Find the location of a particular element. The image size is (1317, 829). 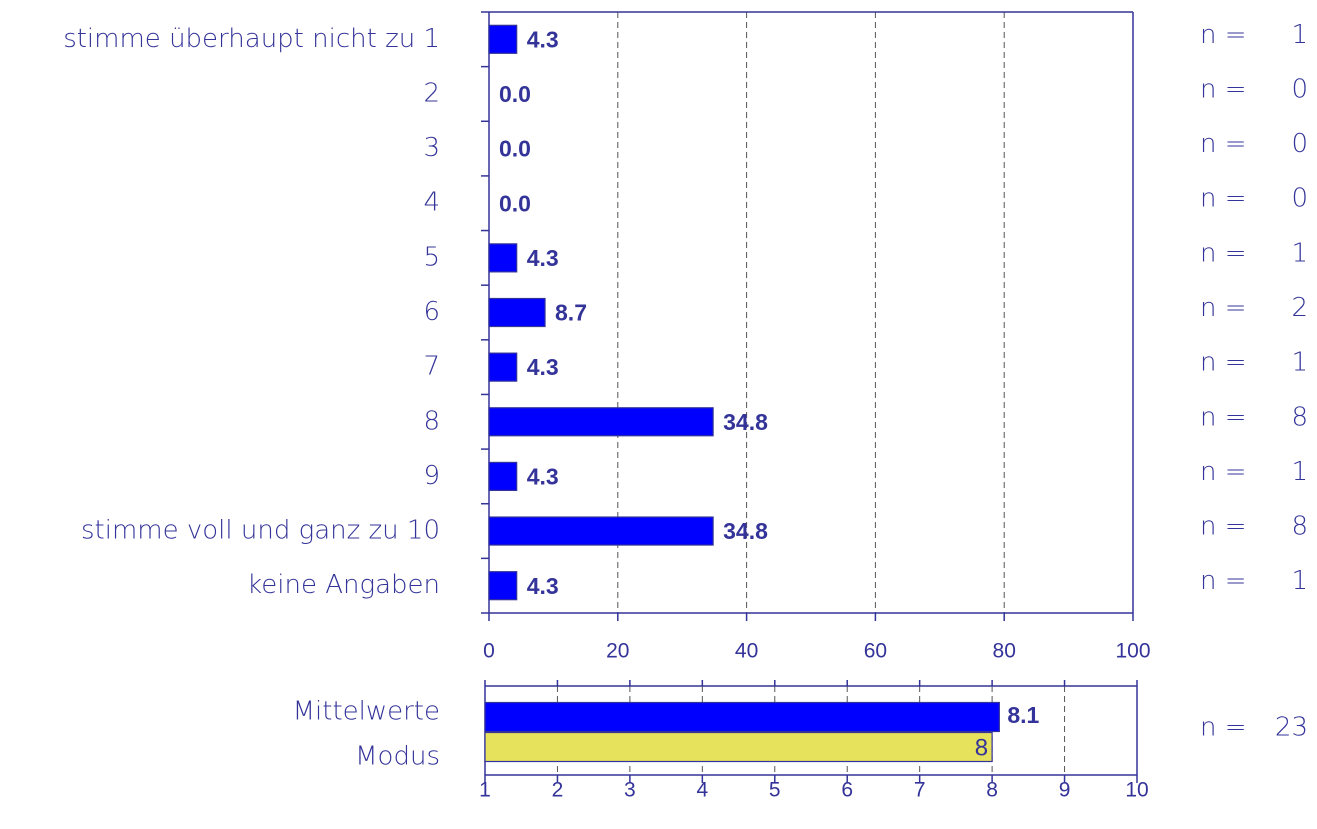

x-tick-label: 7 is located at coordinates (920, 790).